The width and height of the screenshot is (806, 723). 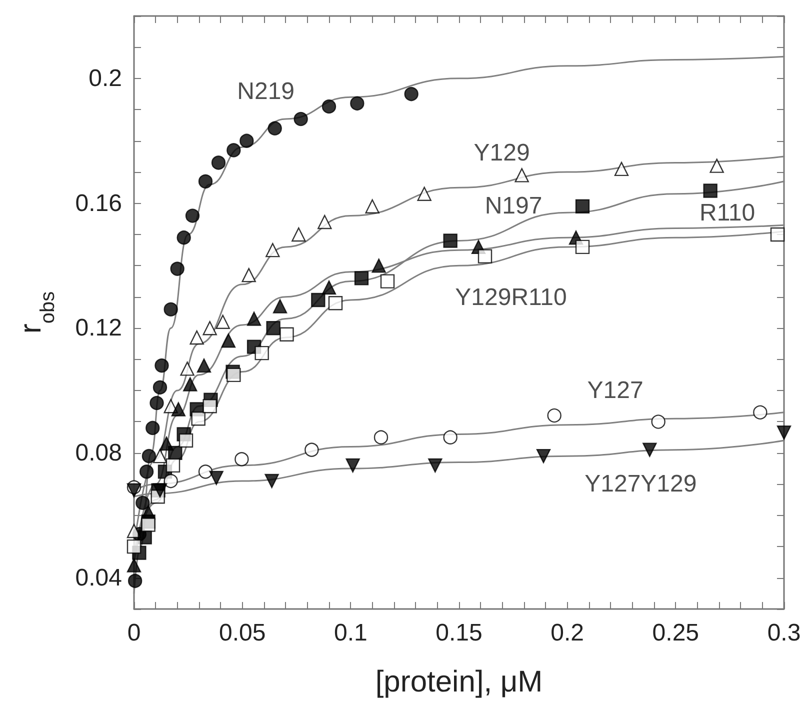 What do you see at coordinates (511, 297) in the screenshot?
I see `series-label: Y129R110` at bounding box center [511, 297].